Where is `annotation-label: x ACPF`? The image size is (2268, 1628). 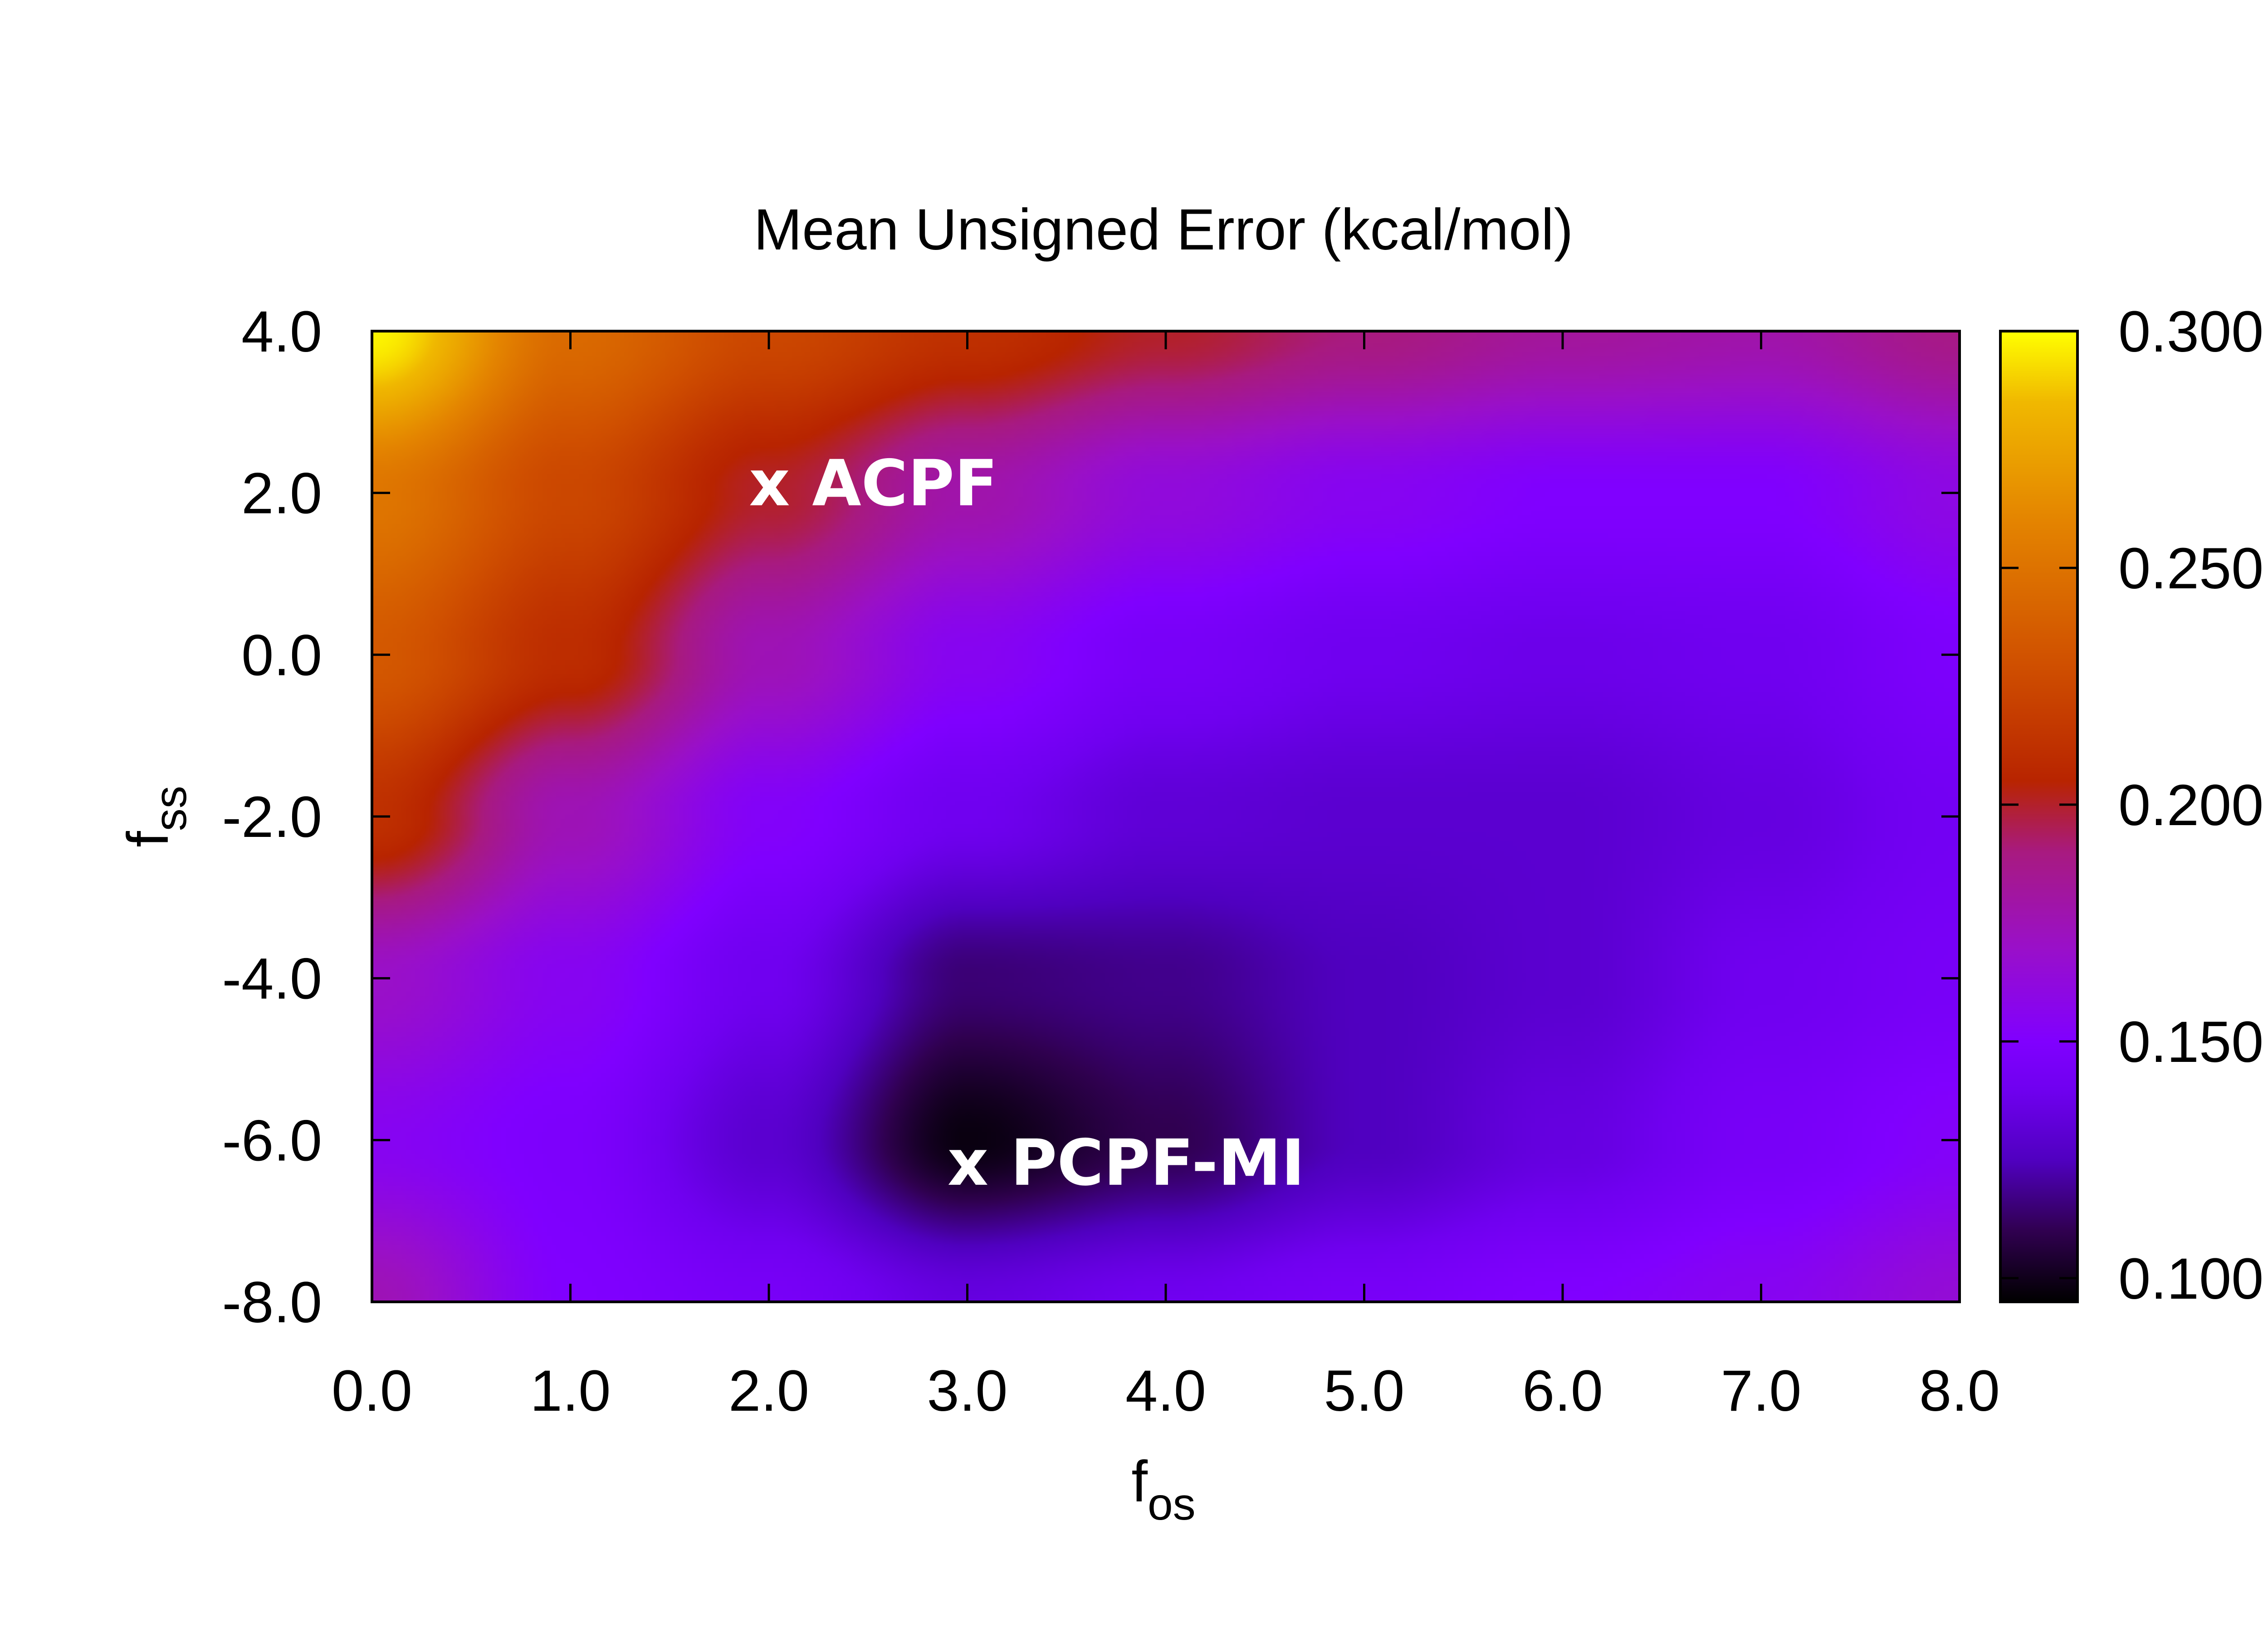 annotation-label: x ACPF is located at coordinates (873, 484).